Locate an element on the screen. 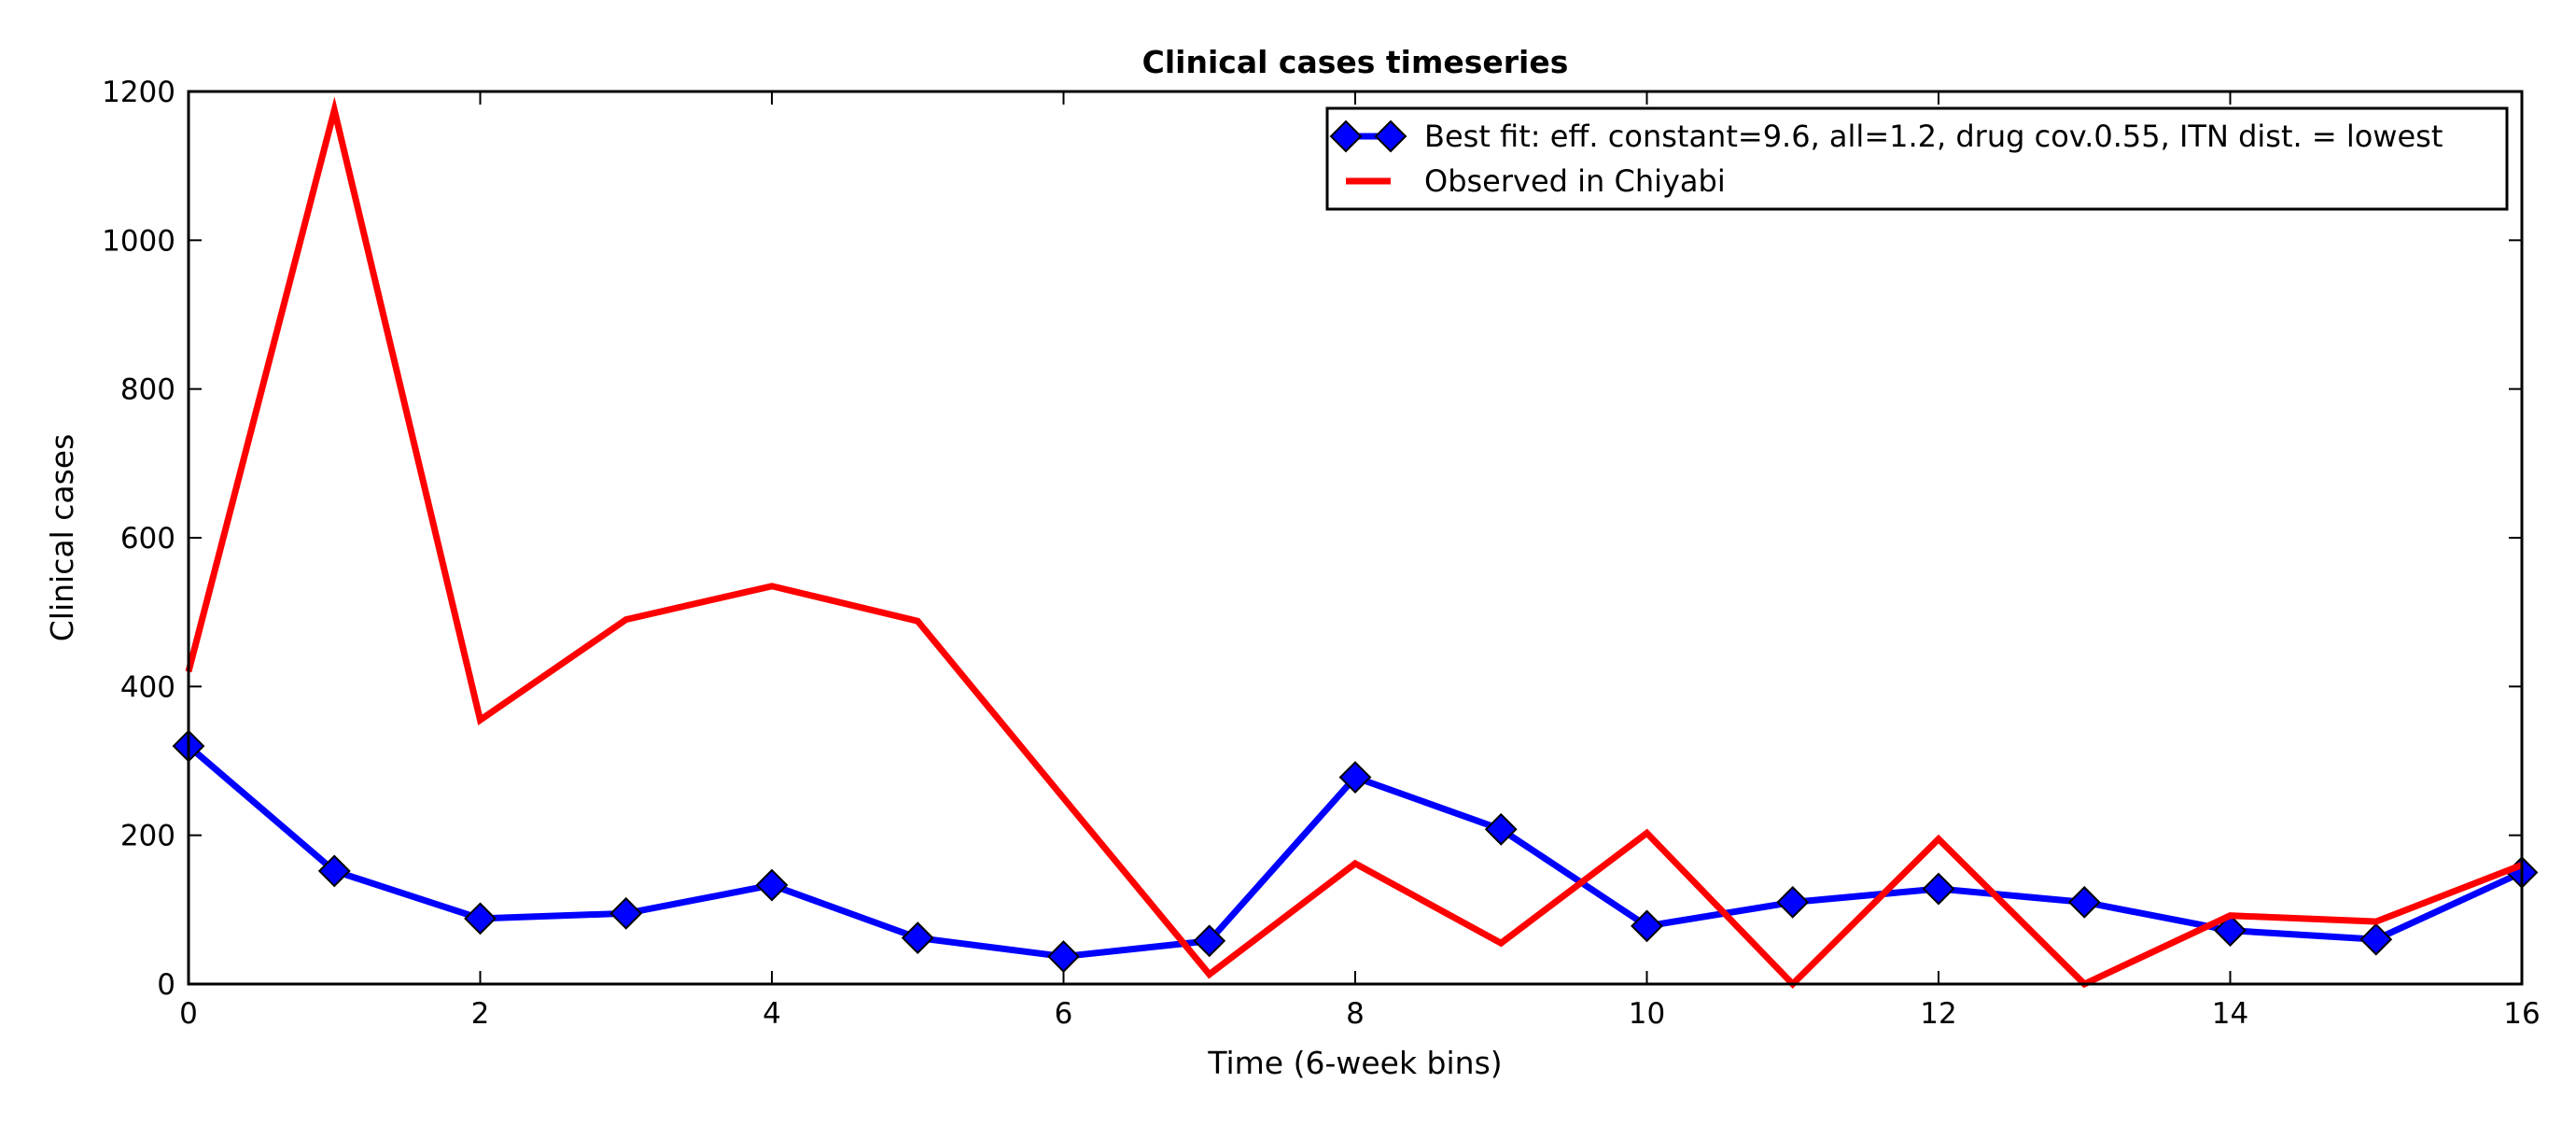 The height and width of the screenshot is (1125, 2576). x-tick-label: 12 is located at coordinates (1938, 1014).